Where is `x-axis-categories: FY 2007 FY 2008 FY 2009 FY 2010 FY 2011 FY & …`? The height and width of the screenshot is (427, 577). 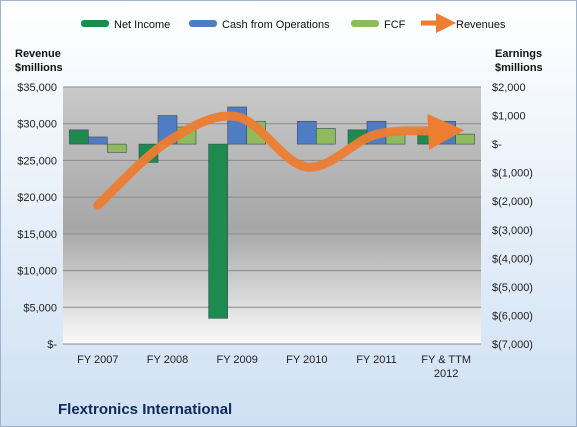
x-axis-categories: FY 2007 FY 2008 FY 2009 FY 2010 FY 2011 FY & … is located at coordinates (274, 367).